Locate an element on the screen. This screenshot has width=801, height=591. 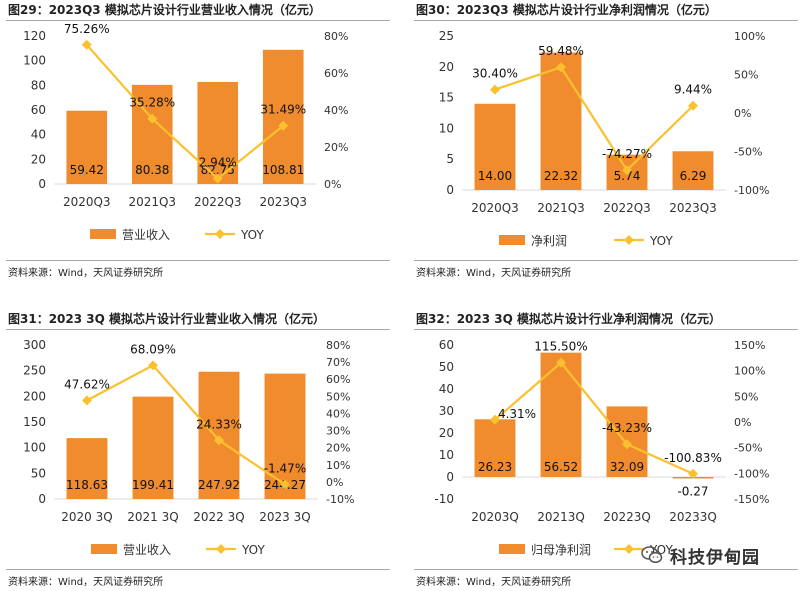
wechat-icon is located at coordinates (652, 555).